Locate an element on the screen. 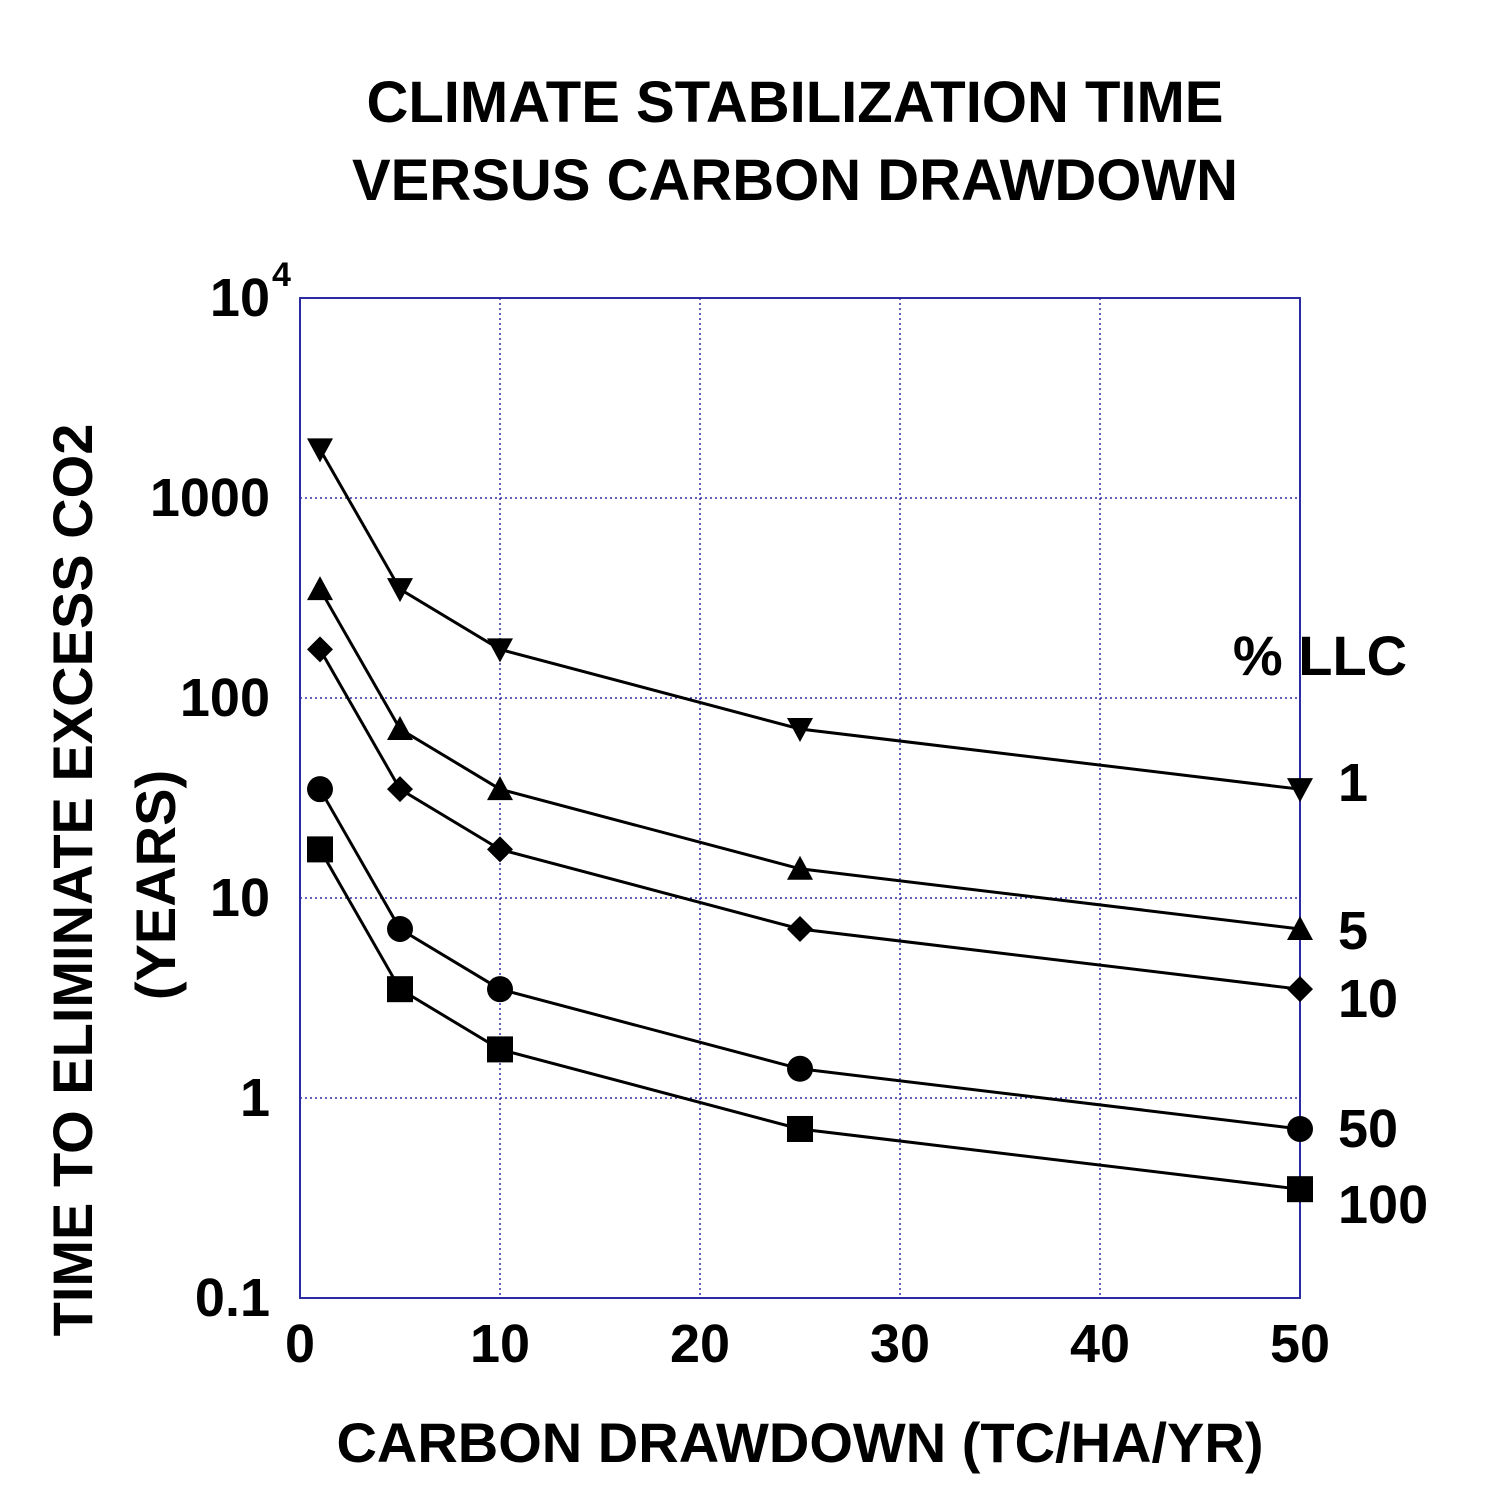  series-label: 5 is located at coordinates (1353, 931).